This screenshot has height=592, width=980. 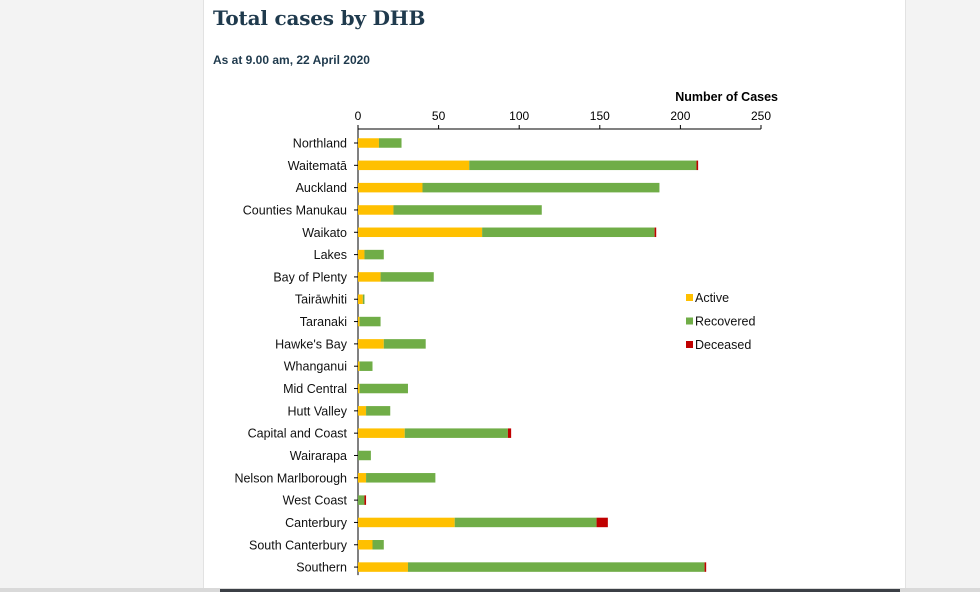 I want to click on legend-label-recovered: Recovered, so click(x=725, y=322).